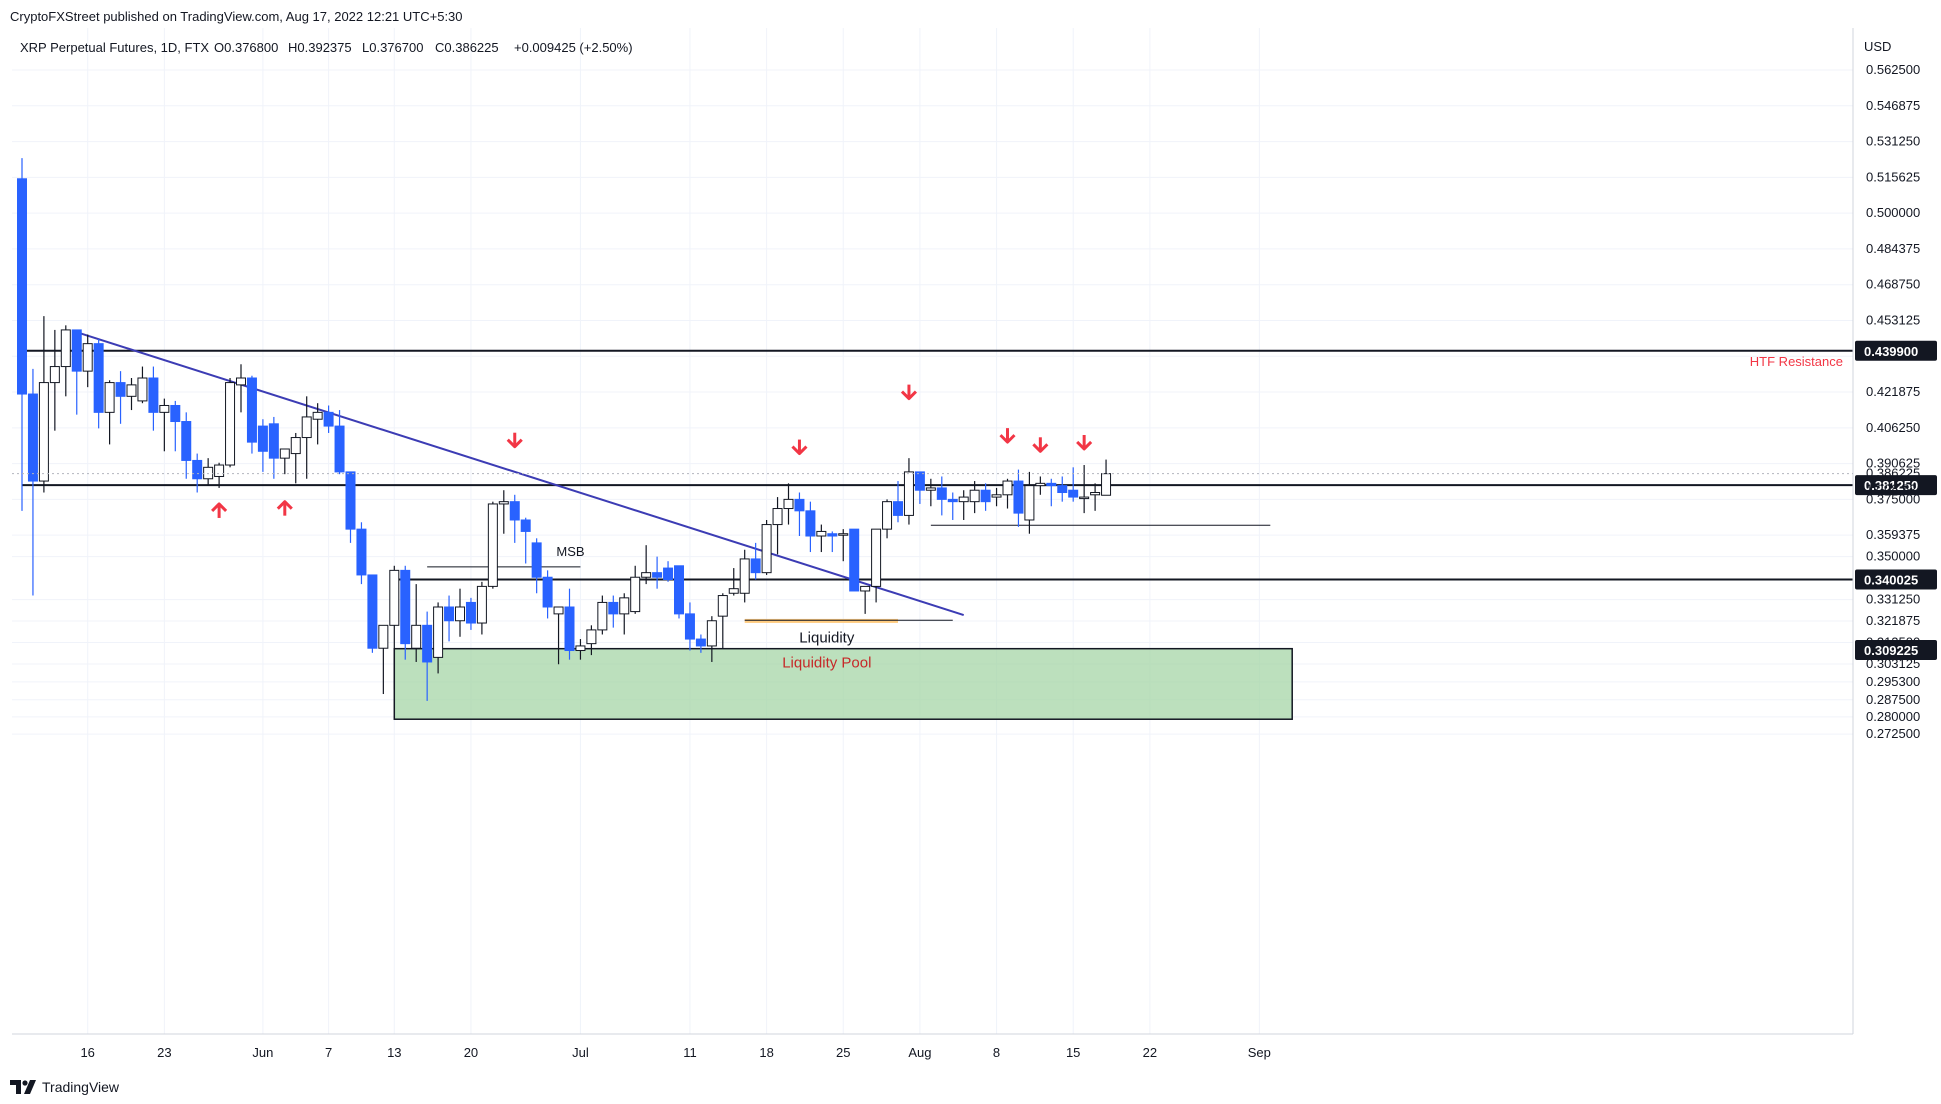 Image resolution: width=1941 pixels, height=1104 pixels. Describe the element at coordinates (1259, 1052) in the screenshot. I see `x-tick-label: Sep` at that location.